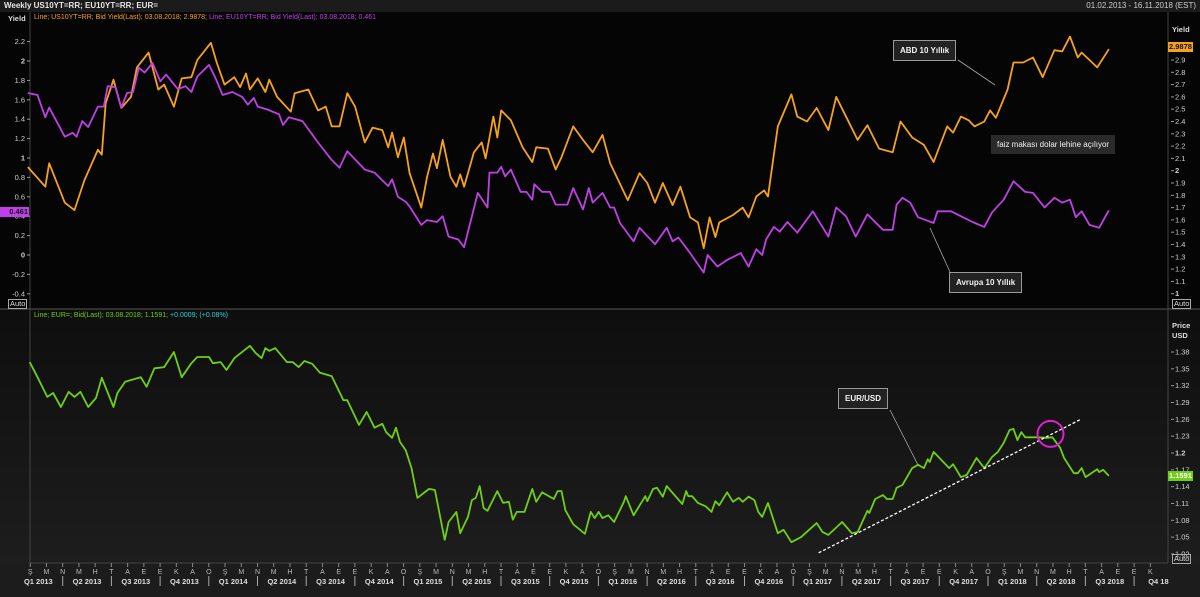 Image resolution: width=1200 pixels, height=597 pixels. Describe the element at coordinates (1180, 476) in the screenshot. I see `last-value-eur-badge: 1.1591` at that location.